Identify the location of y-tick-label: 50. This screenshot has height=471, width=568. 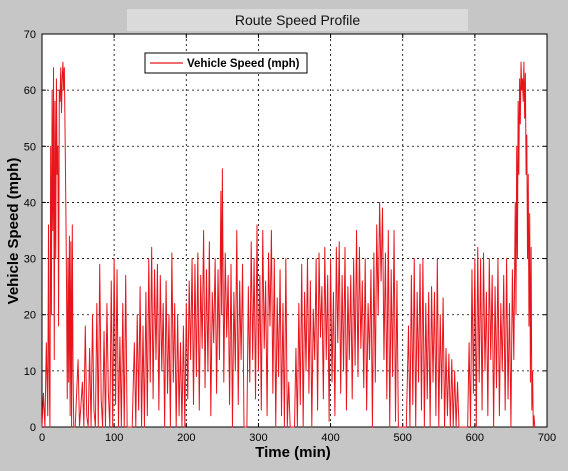
(30, 147).